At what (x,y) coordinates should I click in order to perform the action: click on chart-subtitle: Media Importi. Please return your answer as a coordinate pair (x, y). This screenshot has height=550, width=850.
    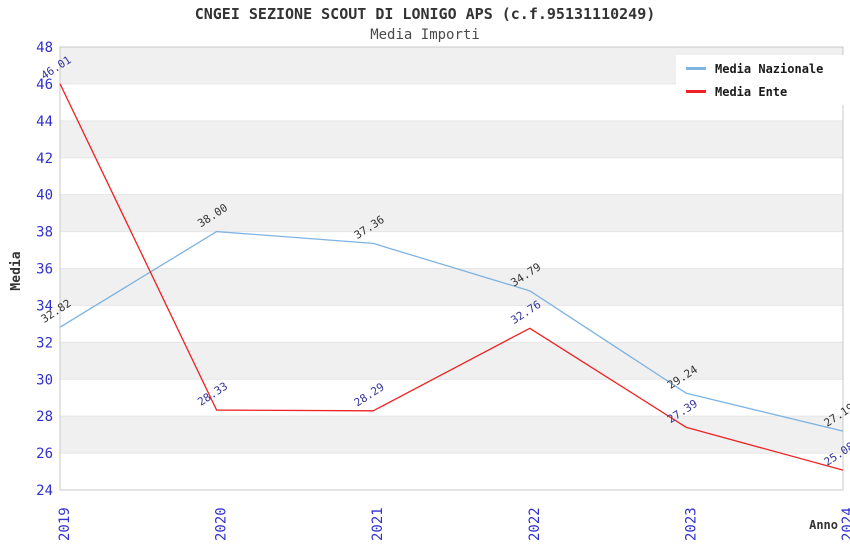
    Looking at the image, I should click on (425, 35).